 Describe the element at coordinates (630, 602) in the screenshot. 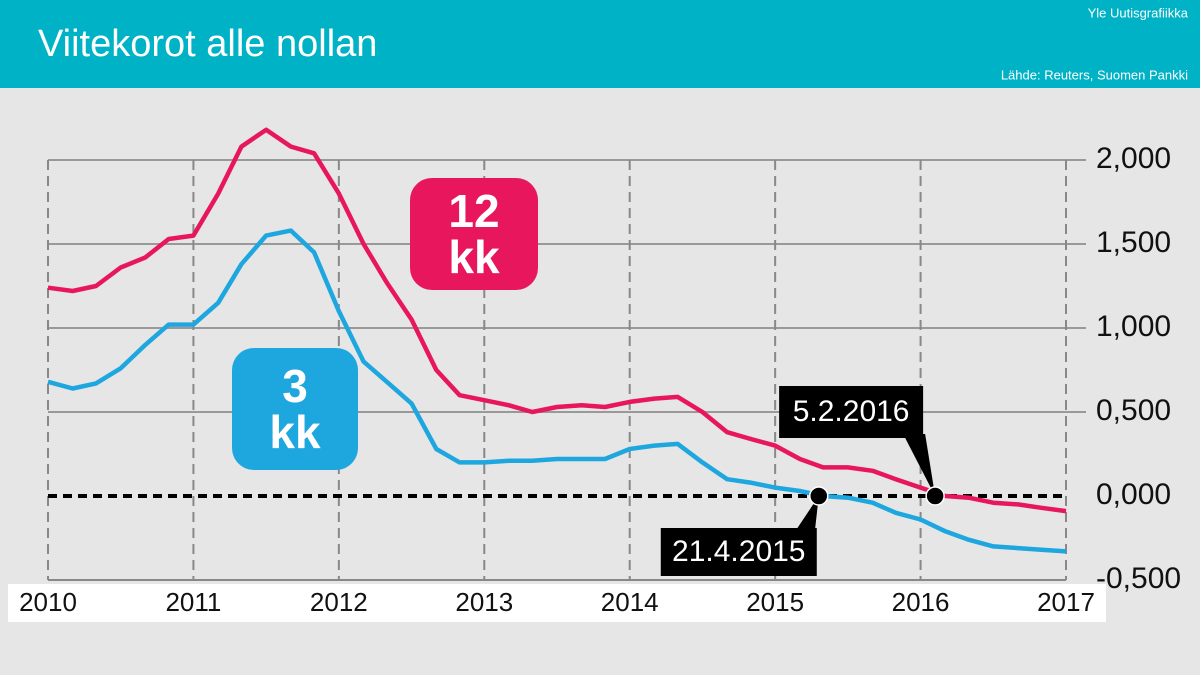

I see `x-tick-label: 2014` at that location.